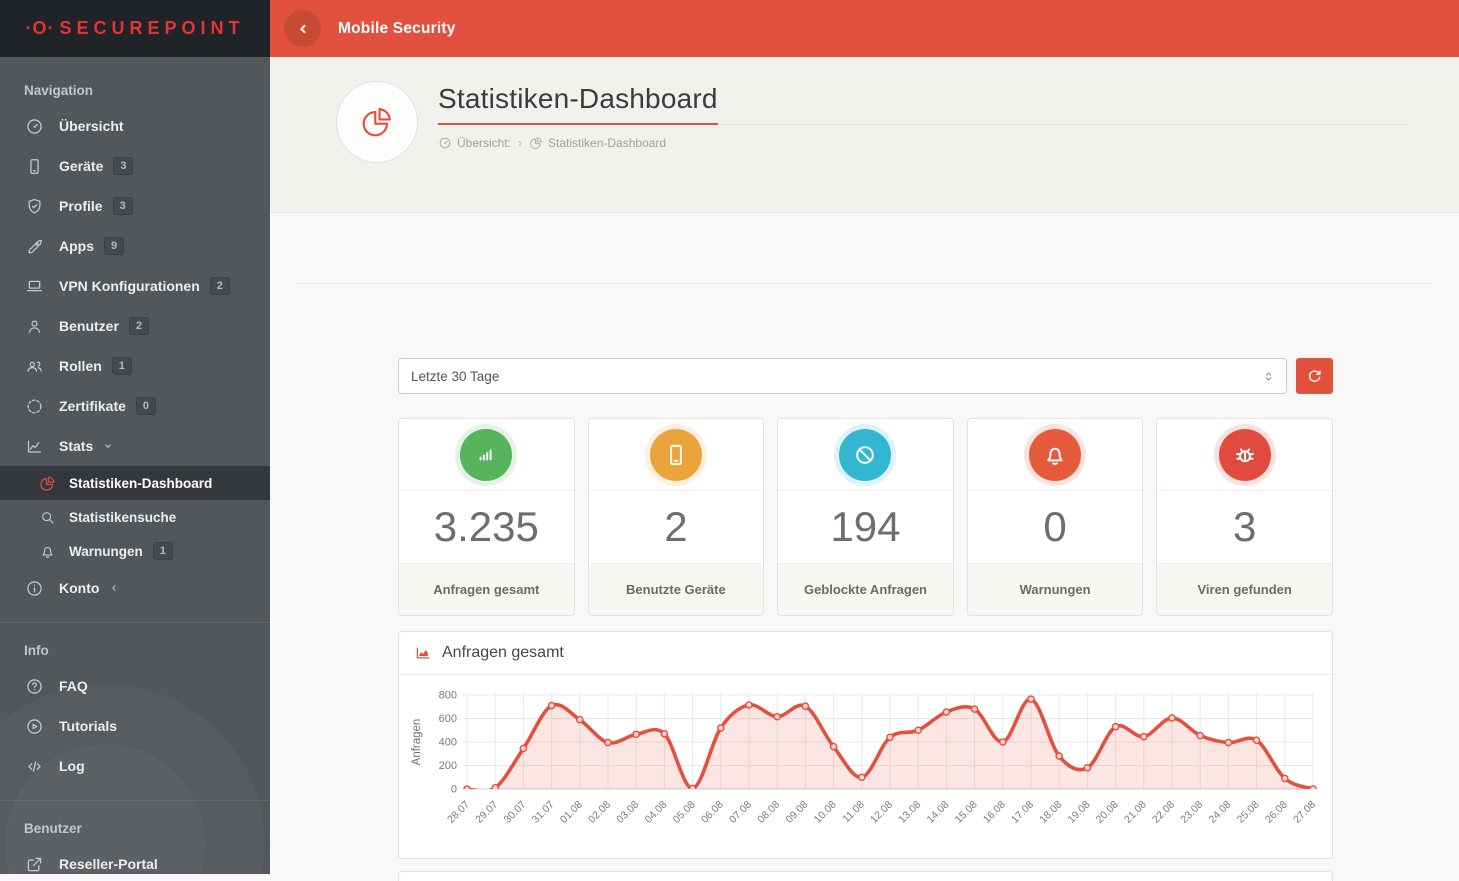 This screenshot has height=881, width=1459. What do you see at coordinates (135, 726) in the screenshot?
I see `sidebar-item-tutorials: Tutorials` at bounding box center [135, 726].